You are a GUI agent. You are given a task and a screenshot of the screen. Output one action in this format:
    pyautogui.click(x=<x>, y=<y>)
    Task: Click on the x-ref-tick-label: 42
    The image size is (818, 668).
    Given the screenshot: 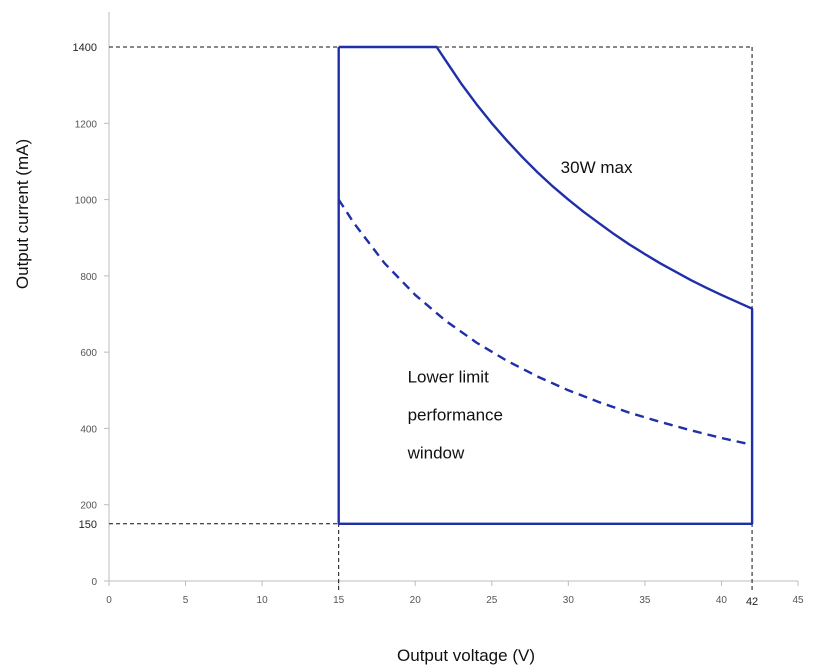 What is the action you would take?
    pyautogui.click(x=752, y=602)
    